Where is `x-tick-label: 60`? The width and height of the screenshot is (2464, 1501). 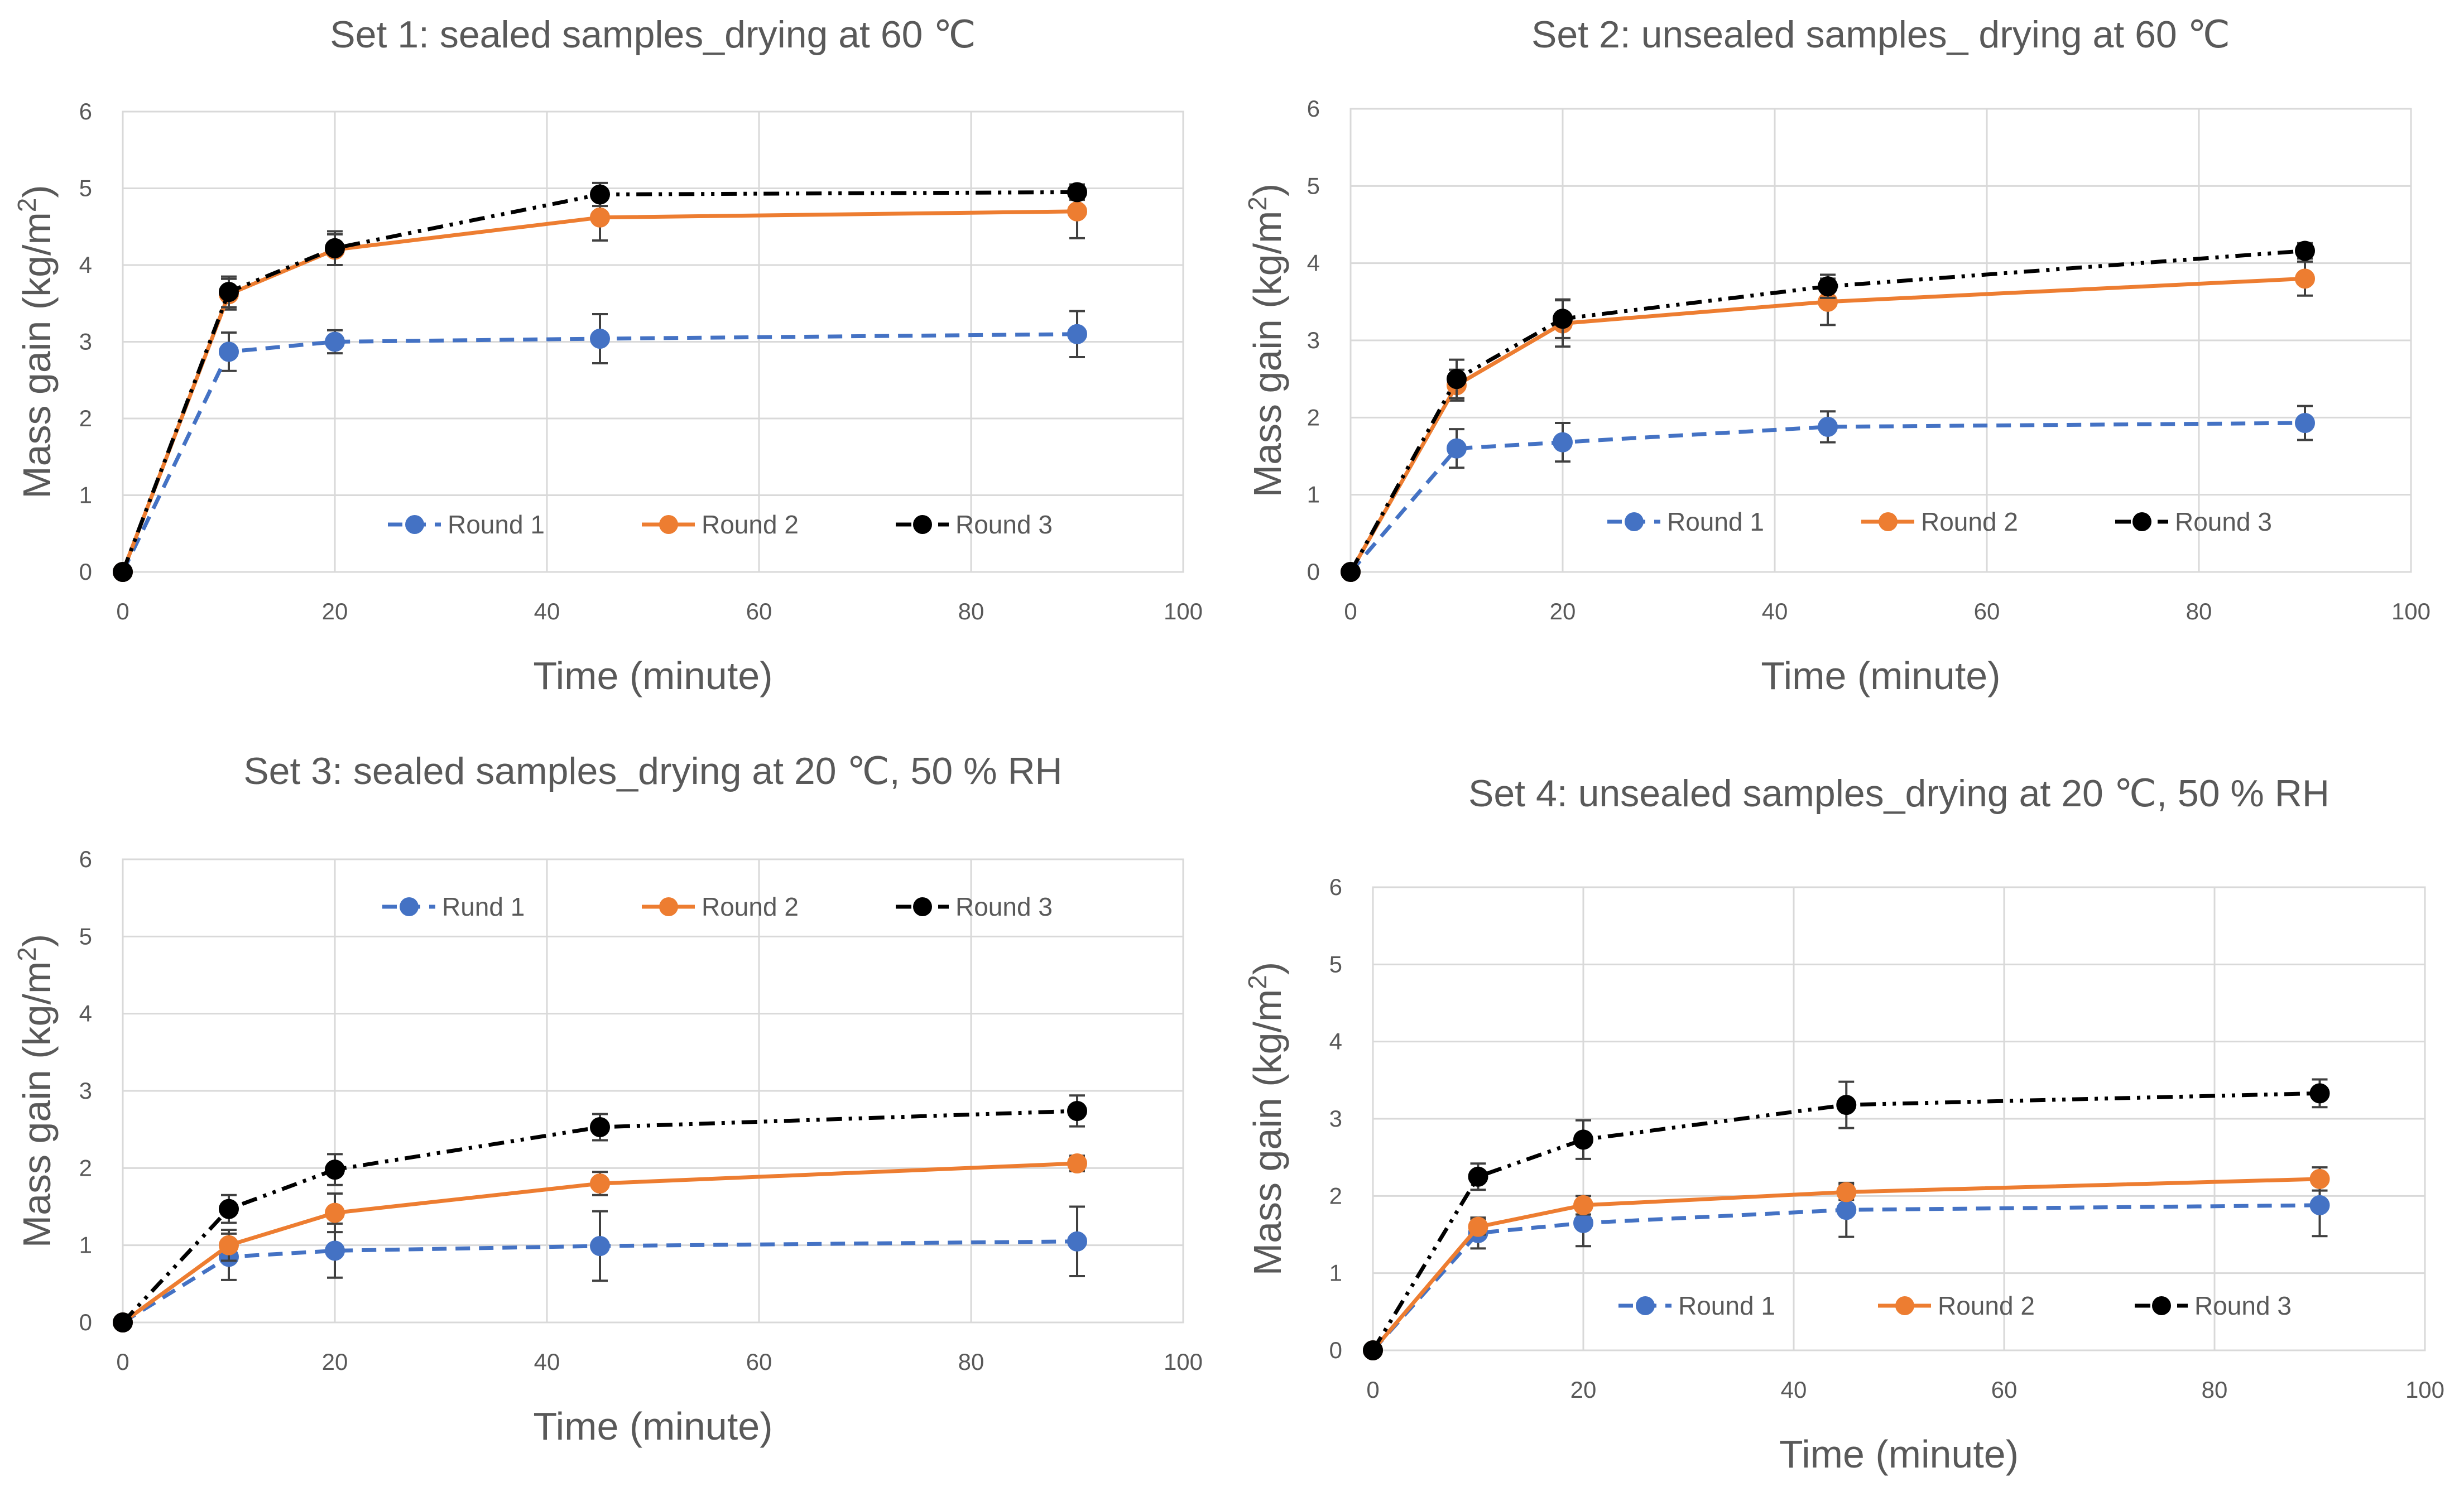 x-tick-label: 60 is located at coordinates (1987, 611).